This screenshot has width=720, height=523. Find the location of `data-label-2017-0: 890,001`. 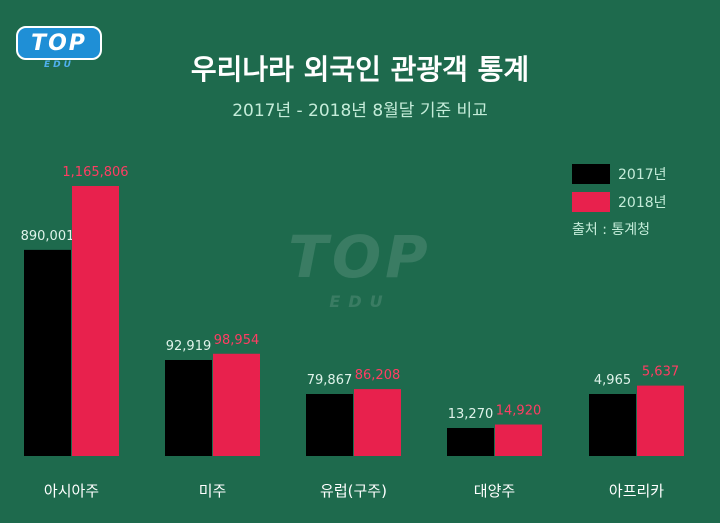

data-label-2017-0: 890,001 is located at coordinates (48, 236).